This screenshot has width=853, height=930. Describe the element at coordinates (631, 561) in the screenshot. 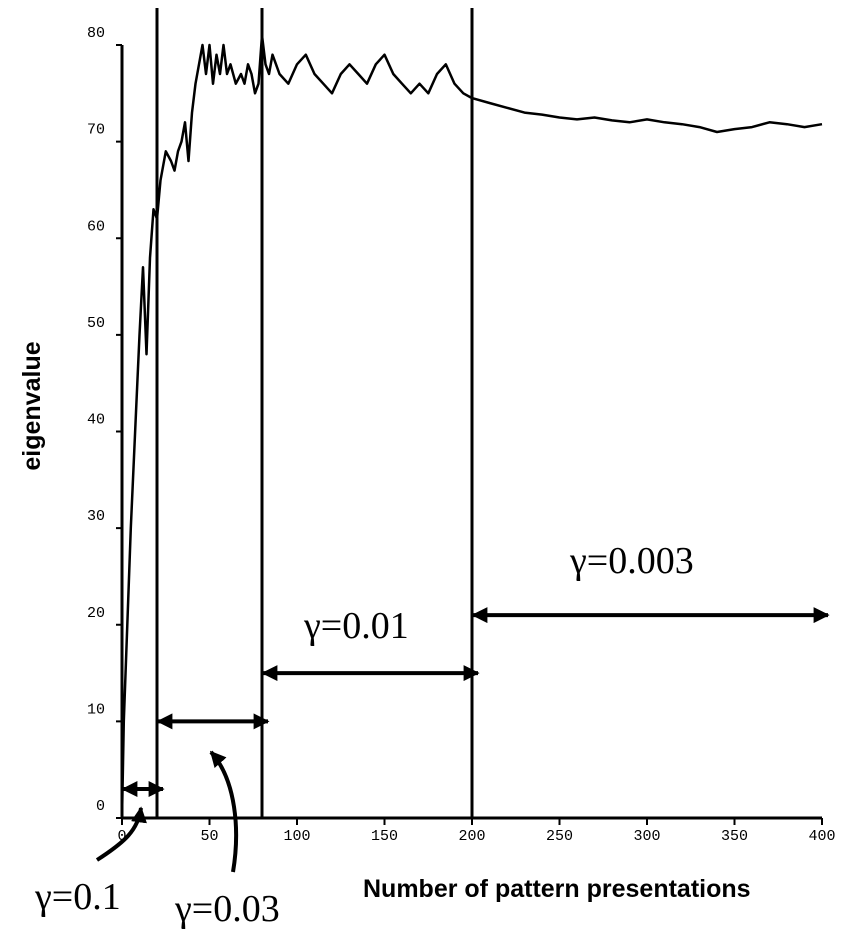

I see `region-label-gamma-0-003: γ=0.003` at that location.